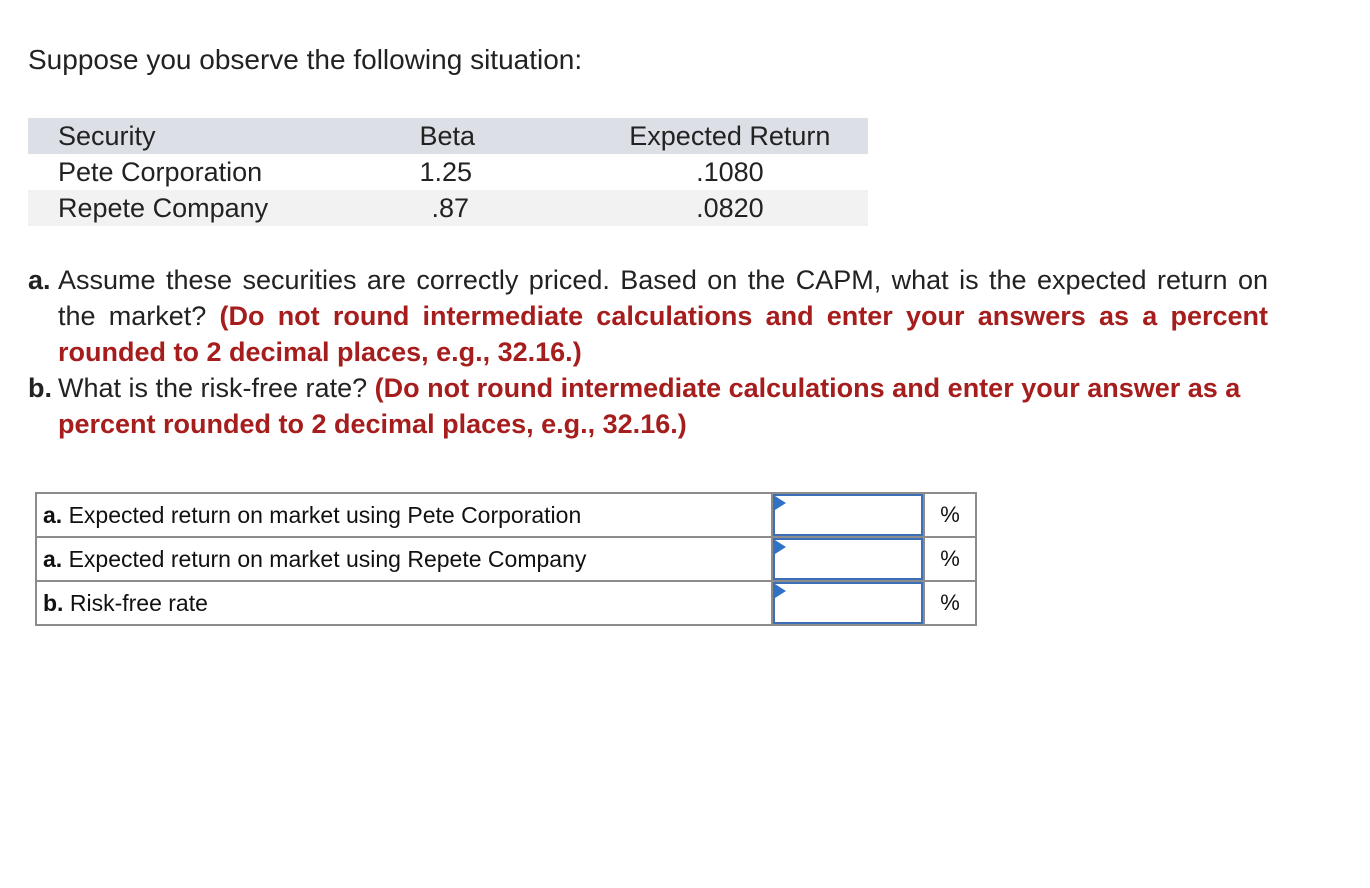  What do you see at coordinates (730, 171) in the screenshot?
I see `security-expected-return: .1080` at bounding box center [730, 171].